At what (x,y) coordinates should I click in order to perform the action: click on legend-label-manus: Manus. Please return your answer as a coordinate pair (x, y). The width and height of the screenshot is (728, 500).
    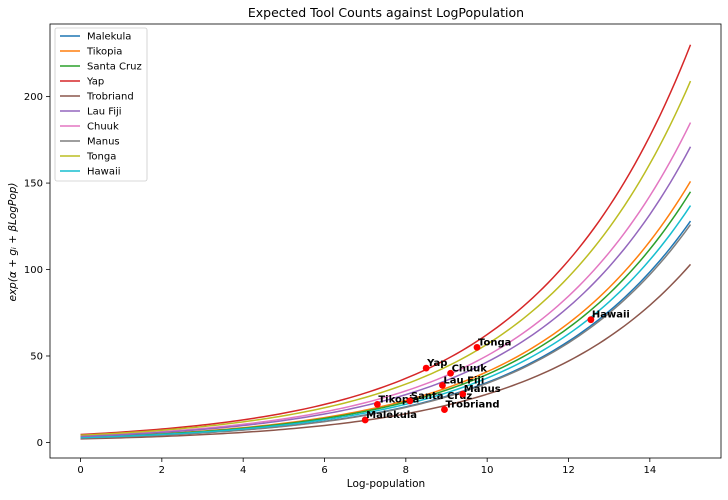
    Looking at the image, I should click on (103, 142).